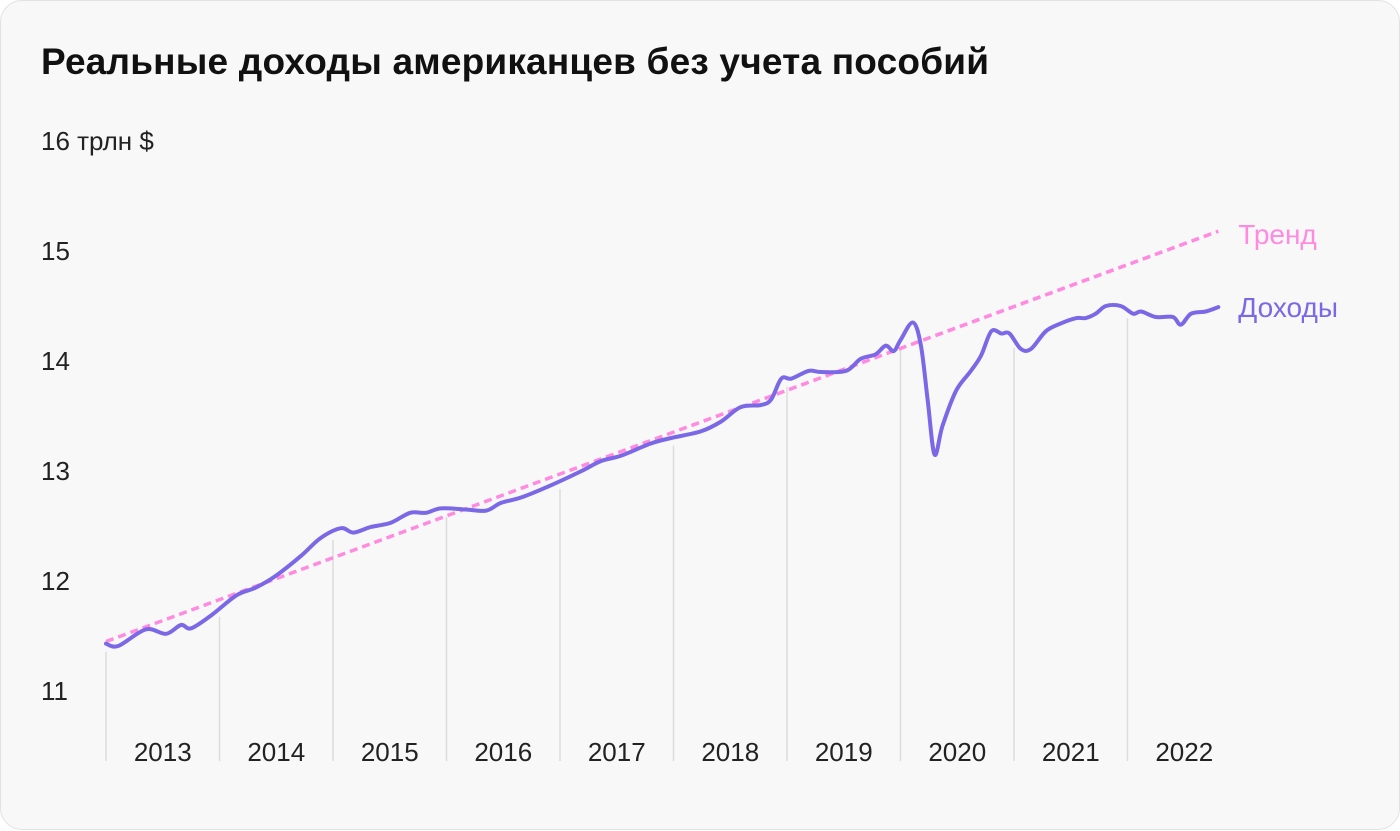 This screenshot has height=831, width=1400. I want to click on y-tick-label: 13, so click(55, 471).